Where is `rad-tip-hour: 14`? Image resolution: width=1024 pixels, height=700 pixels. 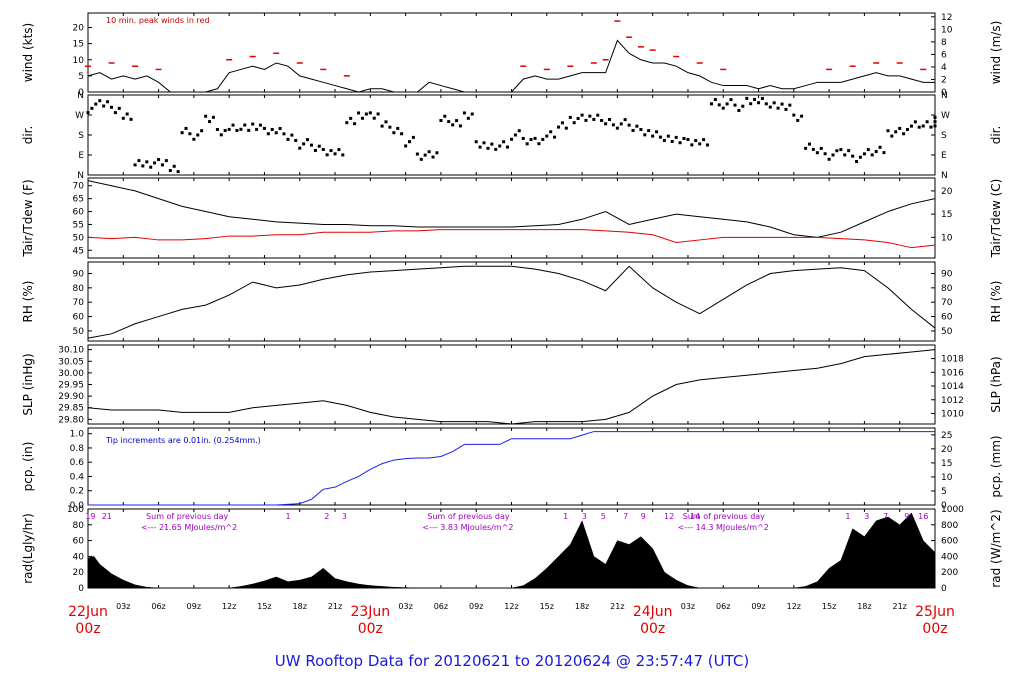
rad-tip-hour: 14 is located at coordinates (695, 516).